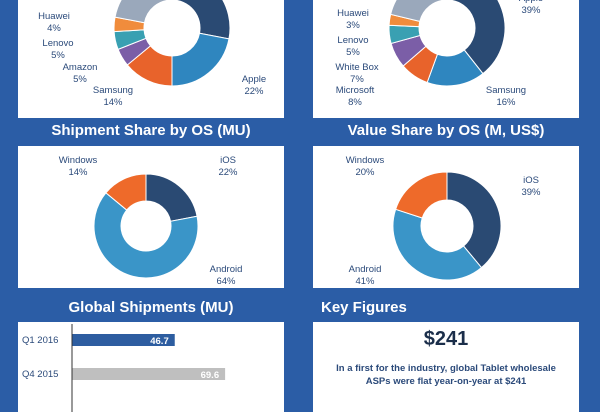  What do you see at coordinates (40, 374) in the screenshot?
I see `bar-category-label: Q4 2015` at bounding box center [40, 374].